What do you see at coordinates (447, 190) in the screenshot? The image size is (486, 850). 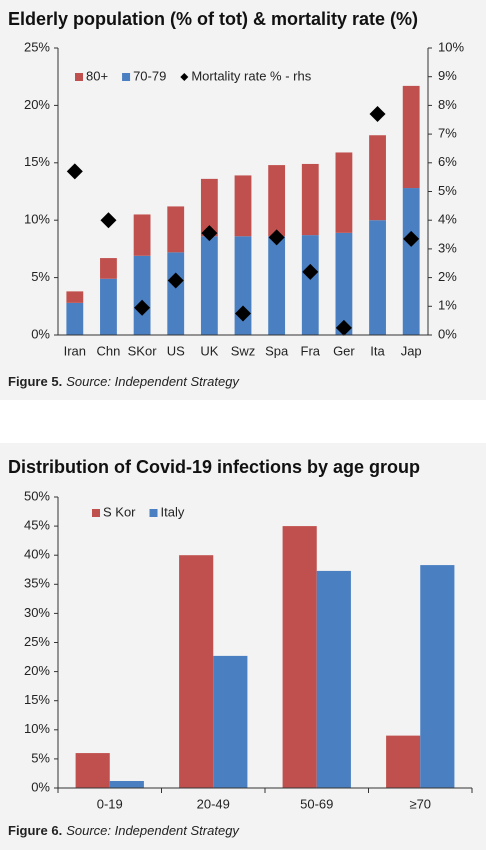 I see `y2-tick-label: 5%` at bounding box center [447, 190].